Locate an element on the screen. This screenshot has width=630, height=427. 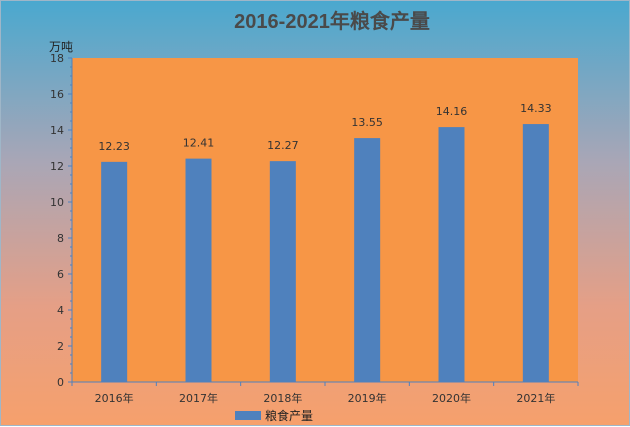
y-tick-label: 6 is located at coordinates (60, 274).